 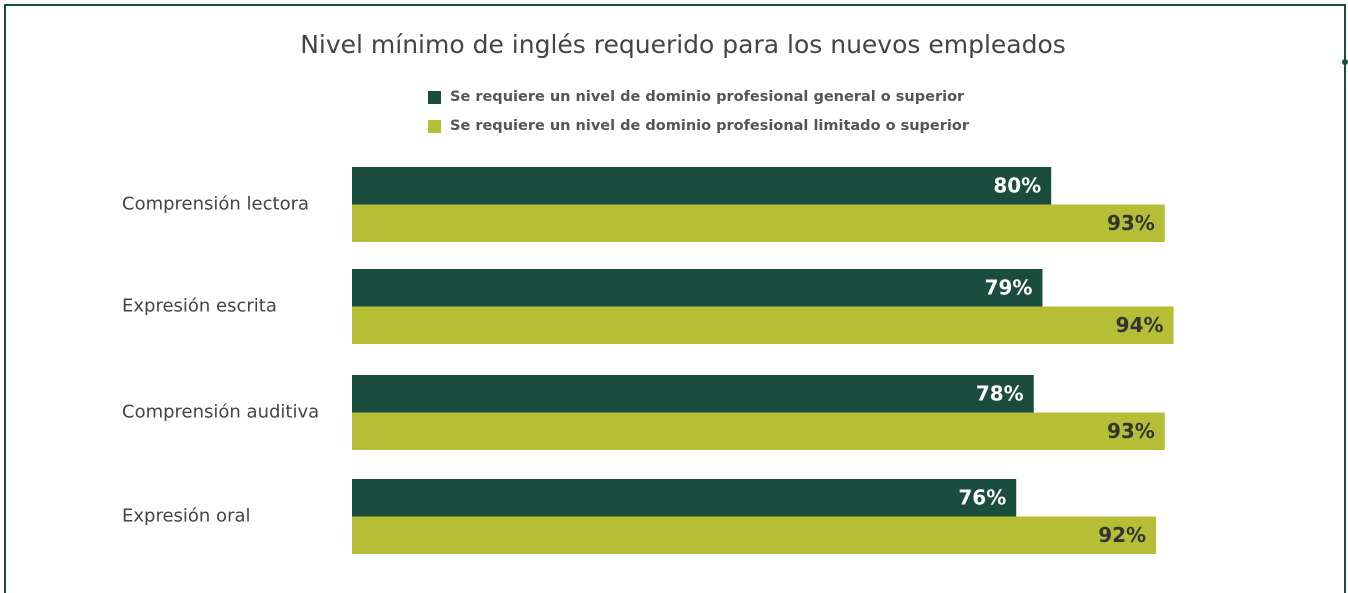 What do you see at coordinates (186, 516) in the screenshot?
I see `category-label: Expresión oral` at bounding box center [186, 516].